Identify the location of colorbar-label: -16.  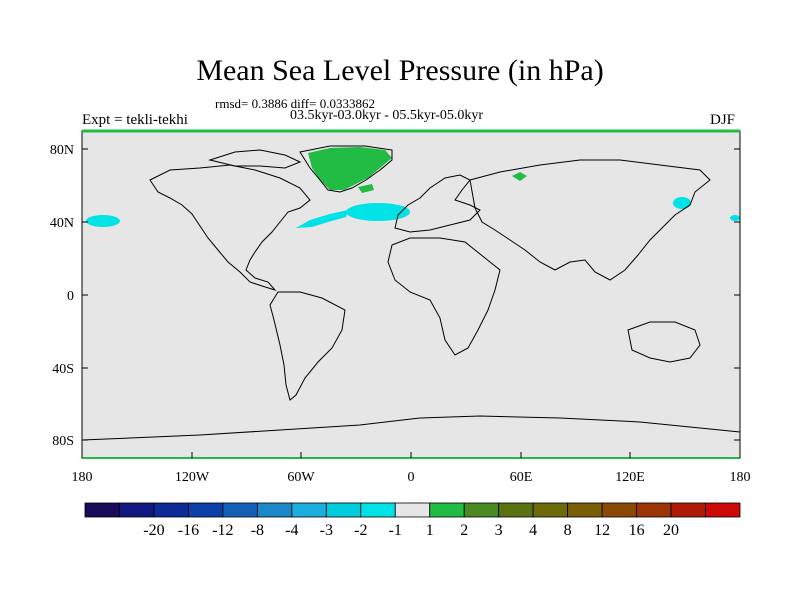
(188, 530).